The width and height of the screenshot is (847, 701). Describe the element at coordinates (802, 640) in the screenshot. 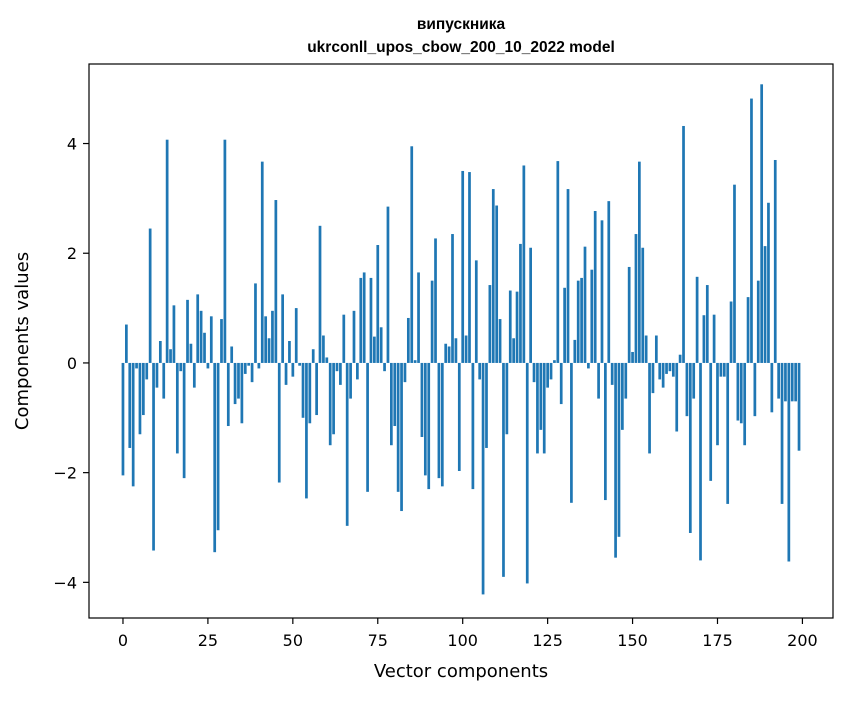

I see `x-tick-label: 200` at that location.